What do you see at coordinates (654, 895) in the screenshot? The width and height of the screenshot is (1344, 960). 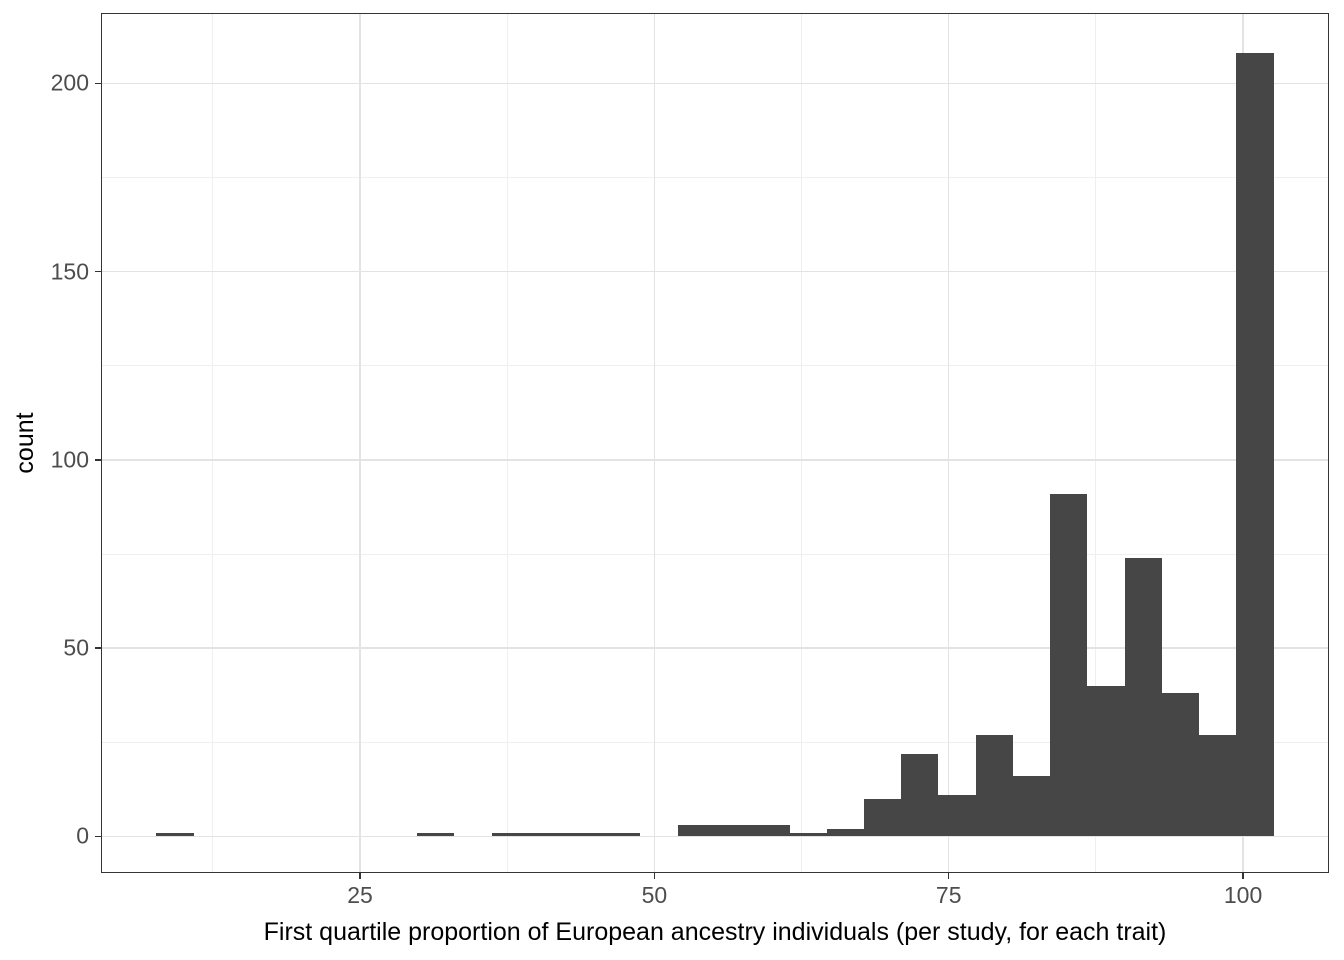 I see `x-axis-tick-label: 50` at bounding box center [654, 895].